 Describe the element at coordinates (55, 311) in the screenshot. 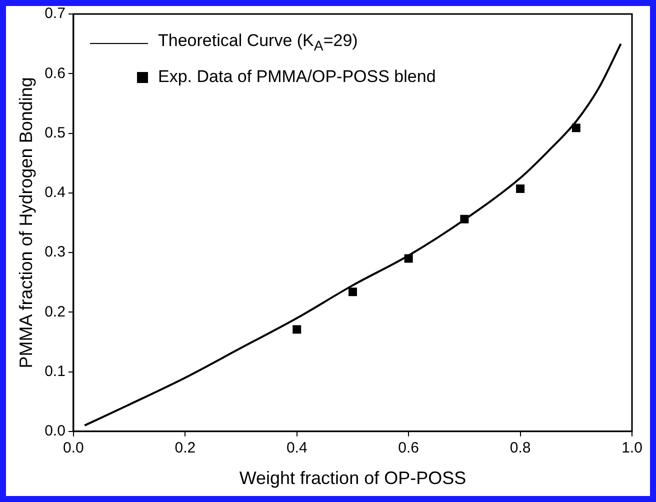

I see `y-tick-label: 0.2` at that location.